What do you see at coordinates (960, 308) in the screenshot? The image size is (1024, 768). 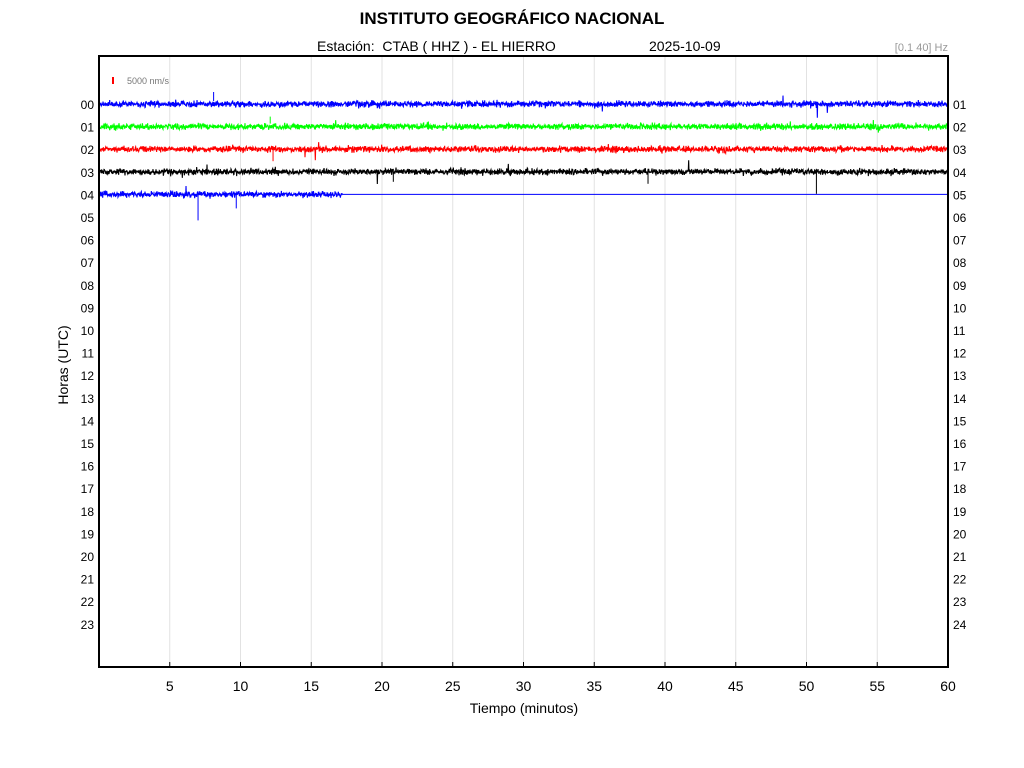 I see `right-hour-label: 10` at bounding box center [960, 308].